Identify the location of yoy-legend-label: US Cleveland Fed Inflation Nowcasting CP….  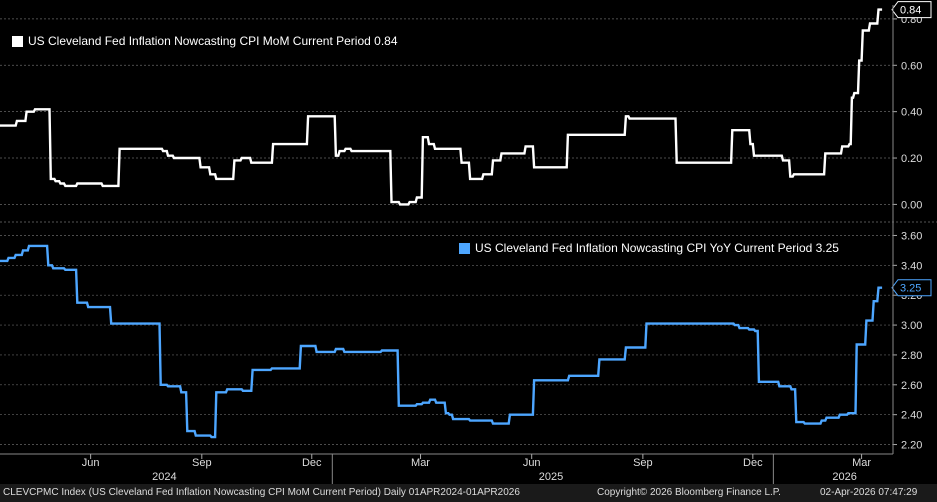
(657, 248).